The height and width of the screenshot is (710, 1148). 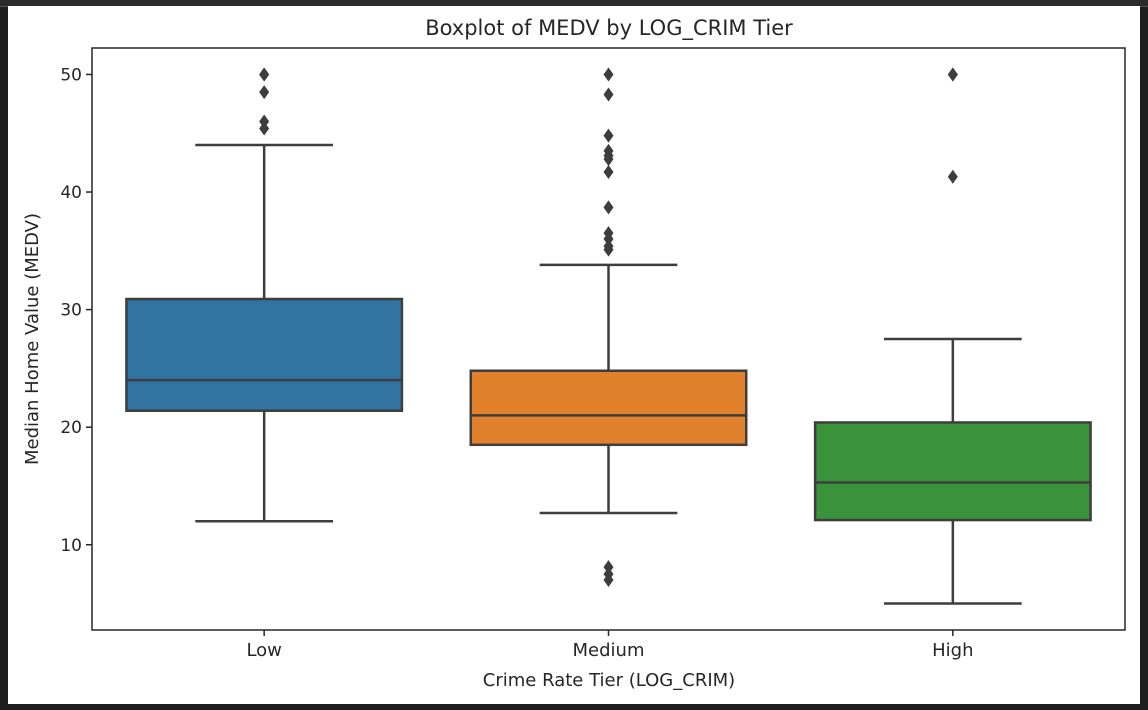 What do you see at coordinates (609, 680) in the screenshot?
I see `x-axis-label: Crime Rate Tier (LOG_CRIM)` at bounding box center [609, 680].